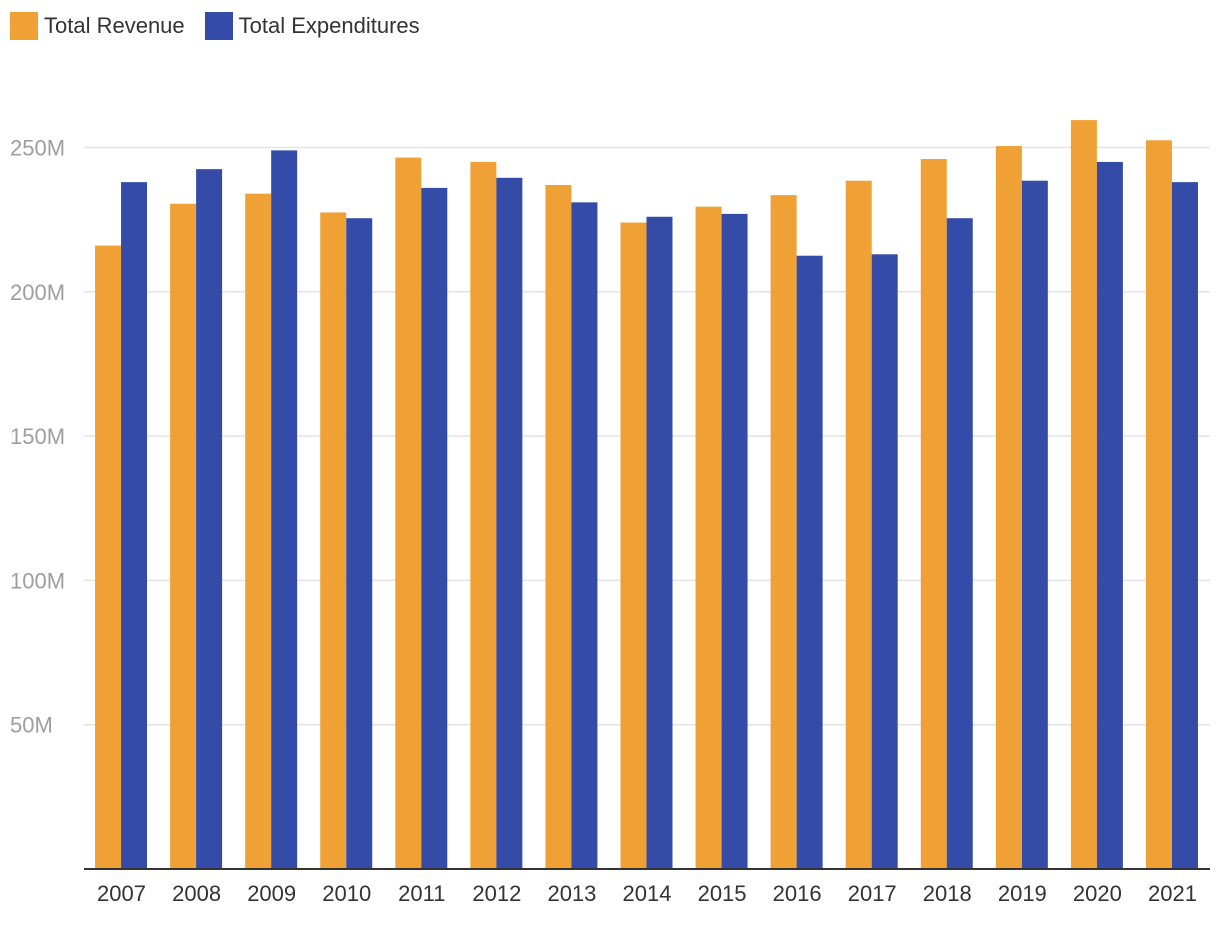 This screenshot has height=926, width=1220. What do you see at coordinates (1034, 525) in the screenshot?
I see `bar-expenditures-2019` at bounding box center [1034, 525].